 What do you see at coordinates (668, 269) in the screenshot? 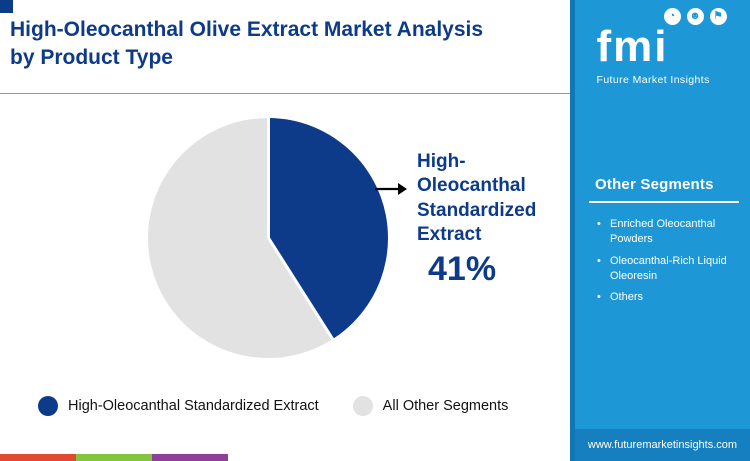
I see `list-item: Oleocanthal-Rich Liquid Oleoresin` at bounding box center [668, 269].